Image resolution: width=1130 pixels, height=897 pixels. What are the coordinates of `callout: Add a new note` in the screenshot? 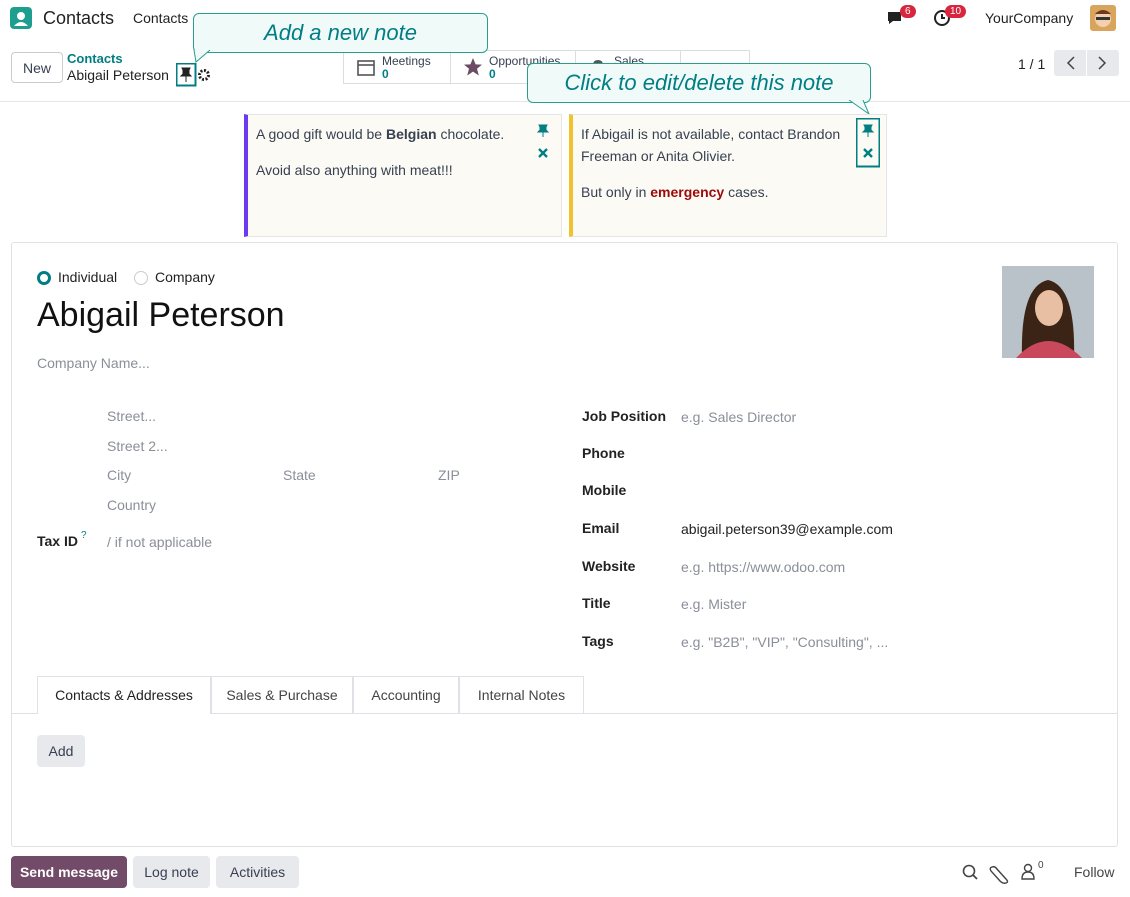 It's located at (340, 33).